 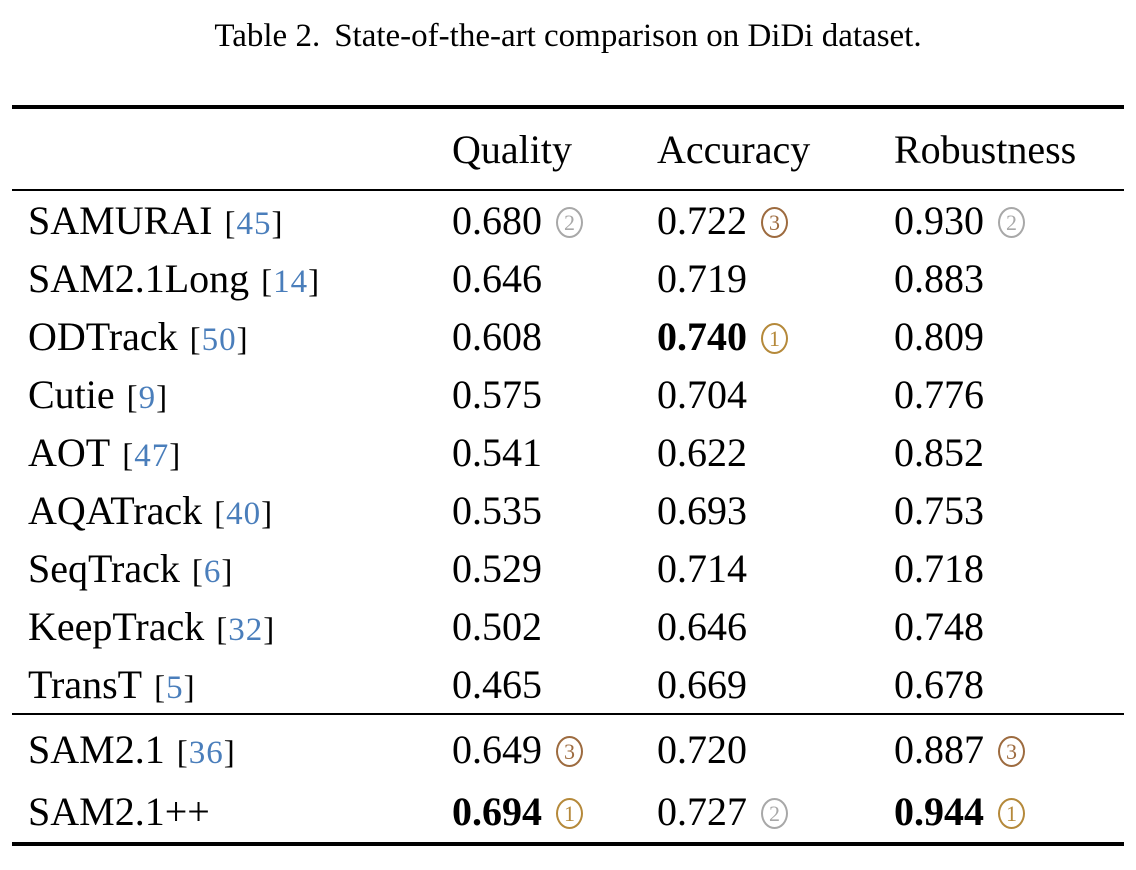 I want to click on method-name: SAM2.1Long, so click(x=139, y=278).